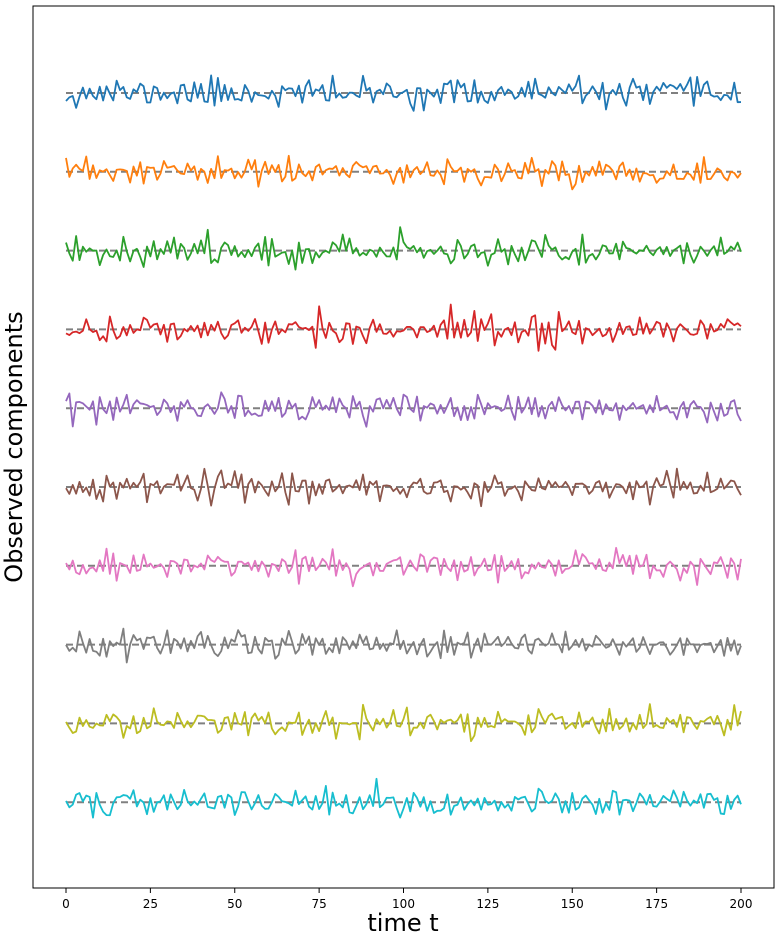  I want to click on x-tick-label-25: 25, so click(150, 904).